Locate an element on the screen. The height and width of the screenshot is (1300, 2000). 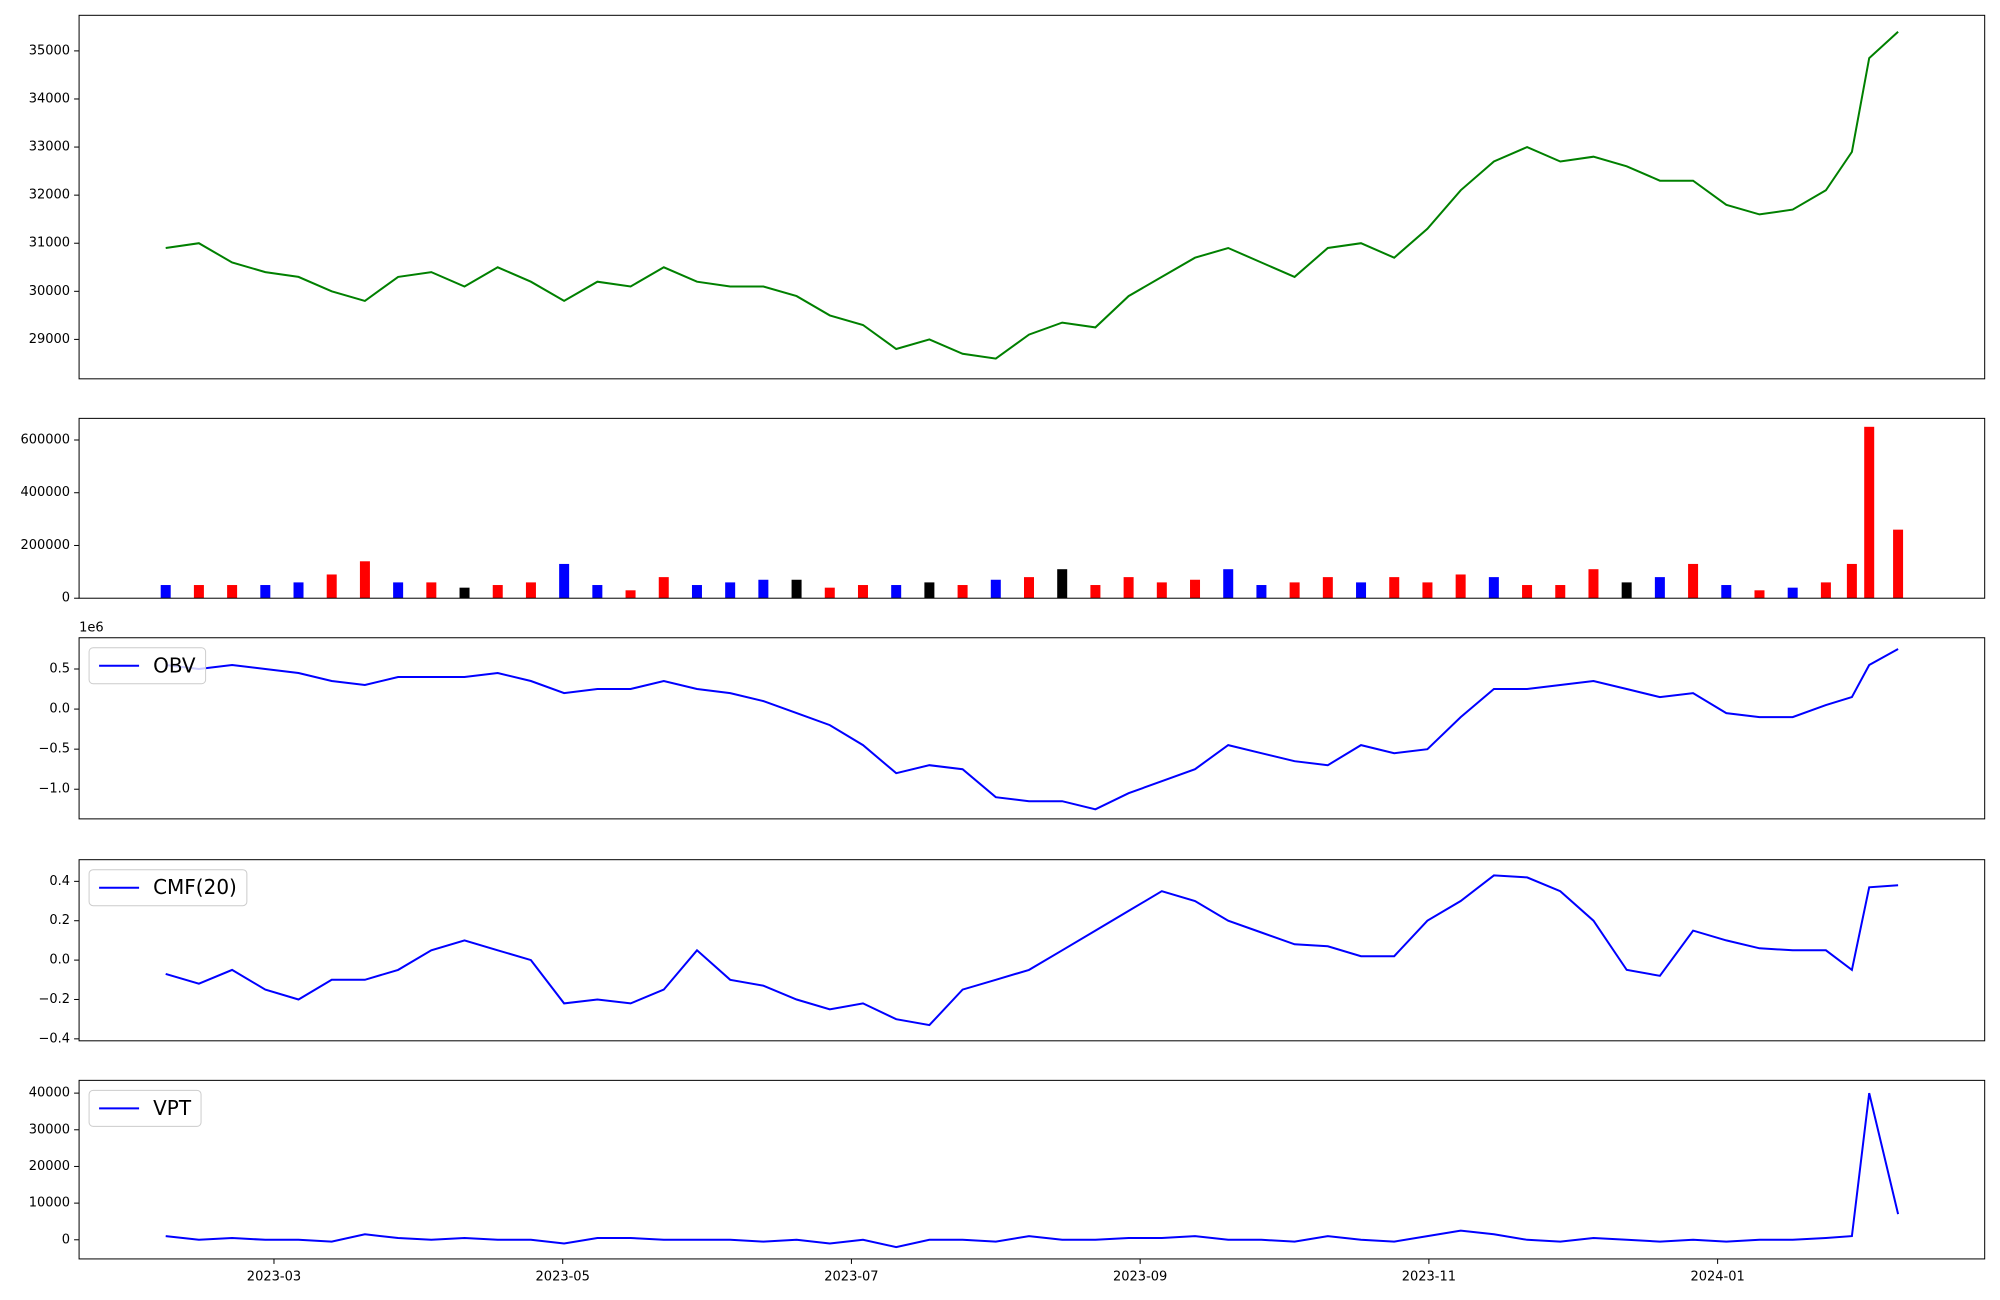
y-offset-label: 1e6 is located at coordinates (91, 627).